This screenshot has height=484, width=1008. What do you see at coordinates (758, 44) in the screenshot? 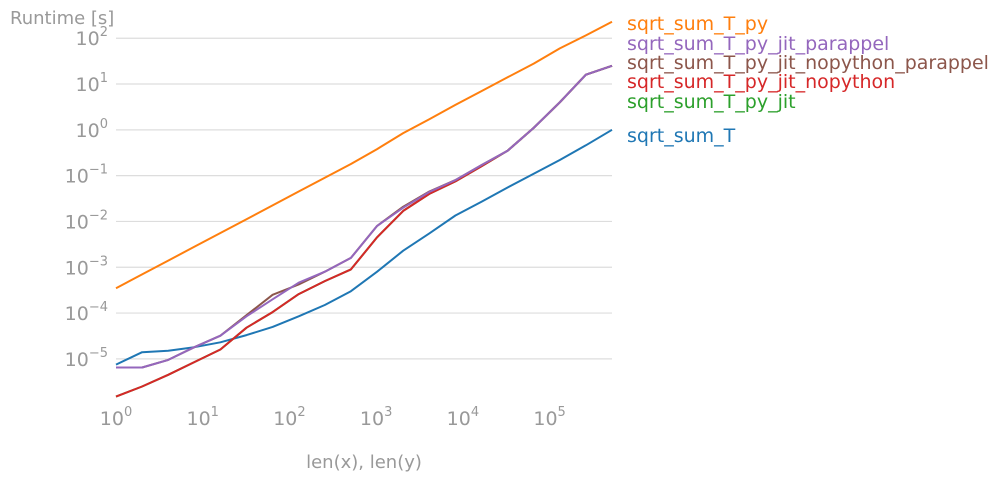
I see `legend-entry-sqrt_sum_T_py_jit_parappel: sqrt_sum_T_py_jit_parappel` at bounding box center [758, 44].